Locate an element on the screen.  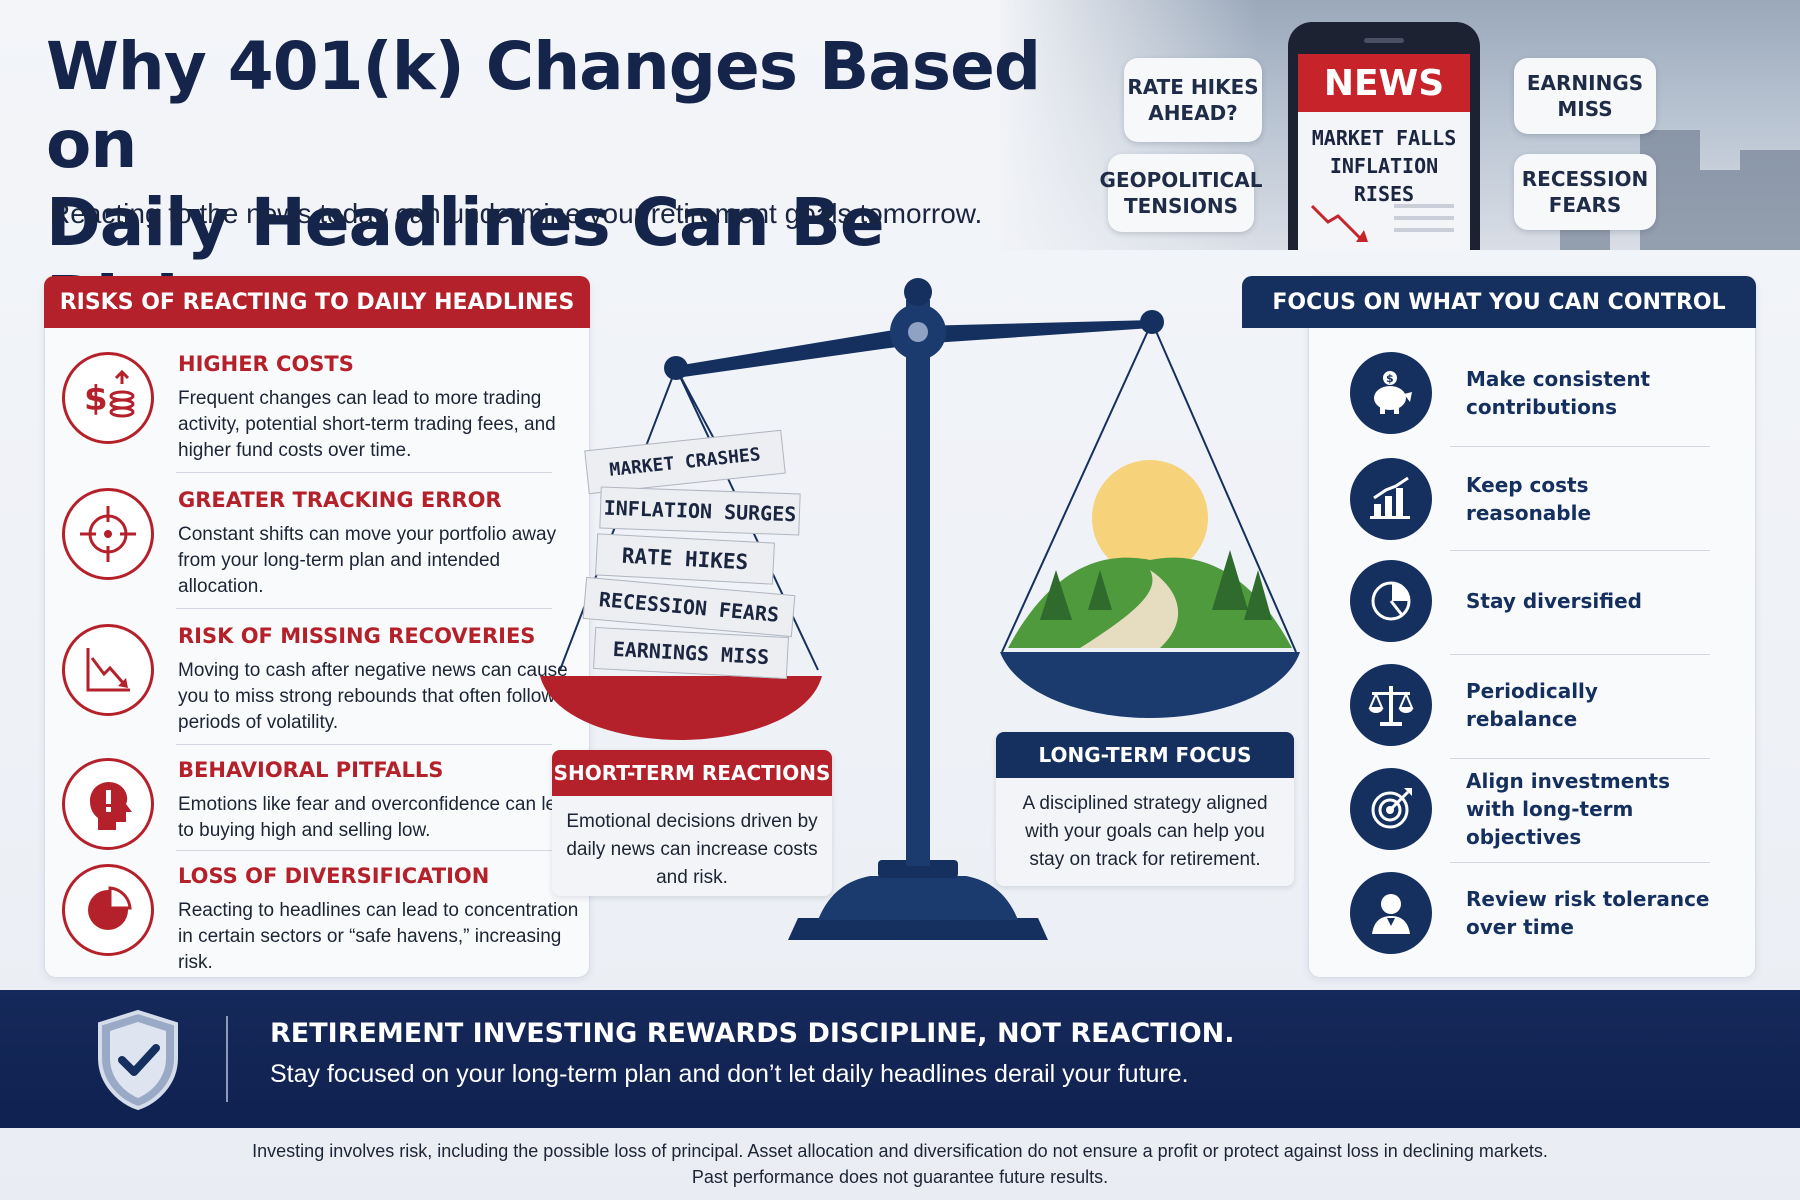
control-item-label: Stay diversified is located at coordinates (1554, 601).